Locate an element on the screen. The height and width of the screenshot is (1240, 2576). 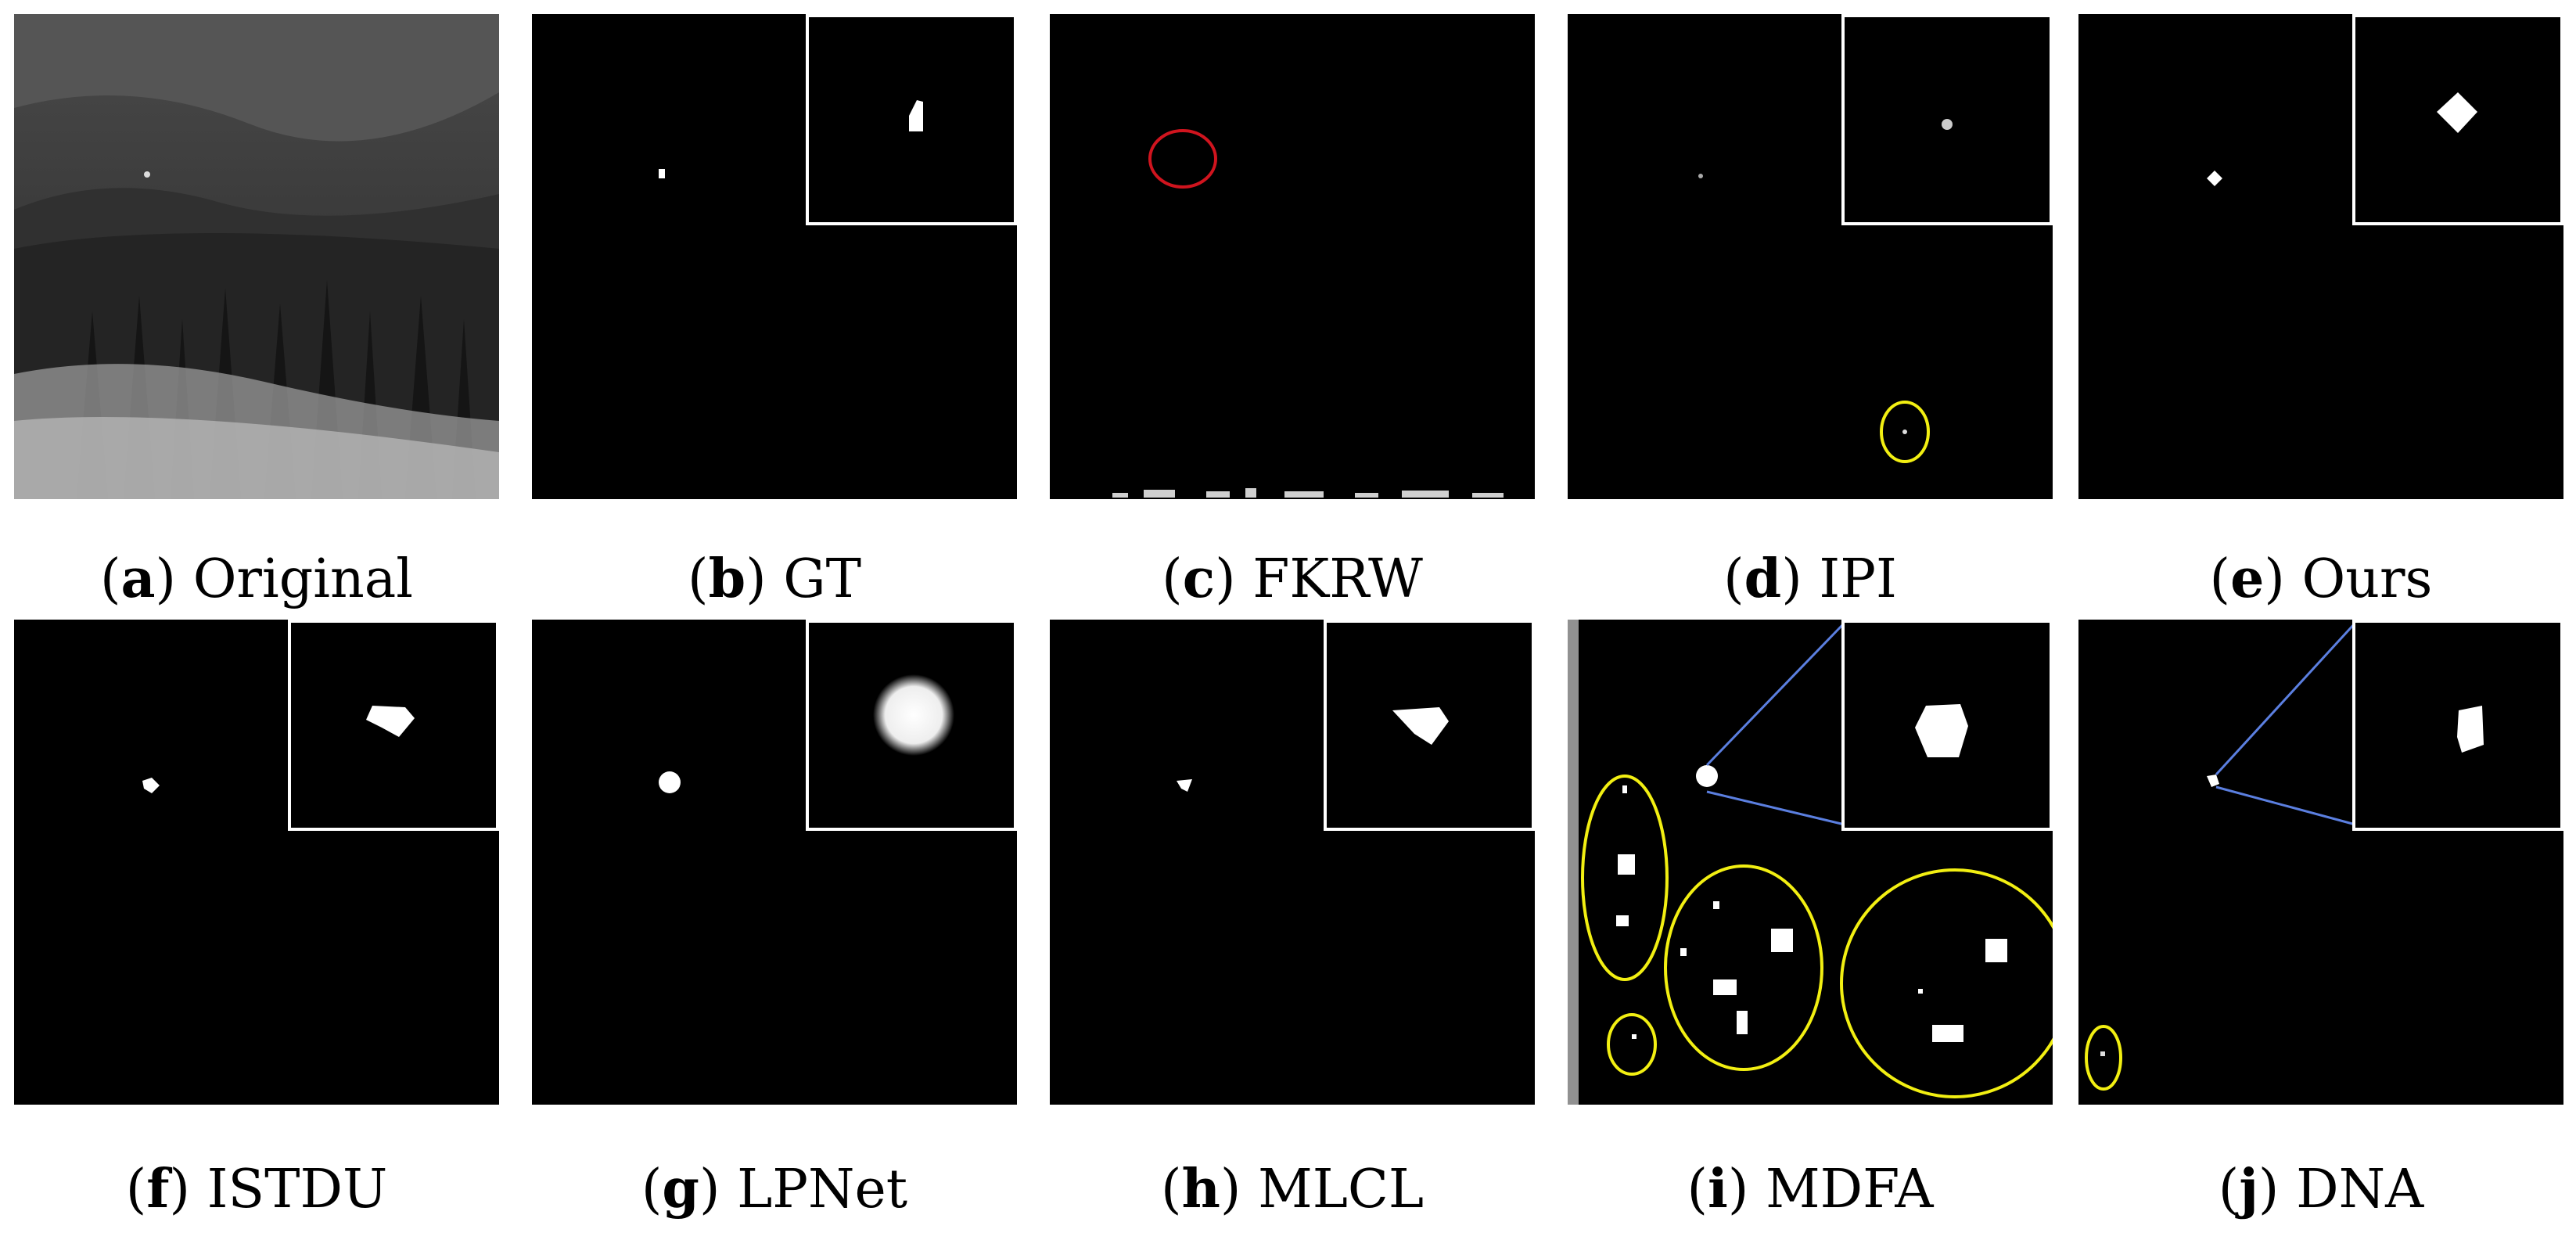
panel-original-image is located at coordinates (256, 256).